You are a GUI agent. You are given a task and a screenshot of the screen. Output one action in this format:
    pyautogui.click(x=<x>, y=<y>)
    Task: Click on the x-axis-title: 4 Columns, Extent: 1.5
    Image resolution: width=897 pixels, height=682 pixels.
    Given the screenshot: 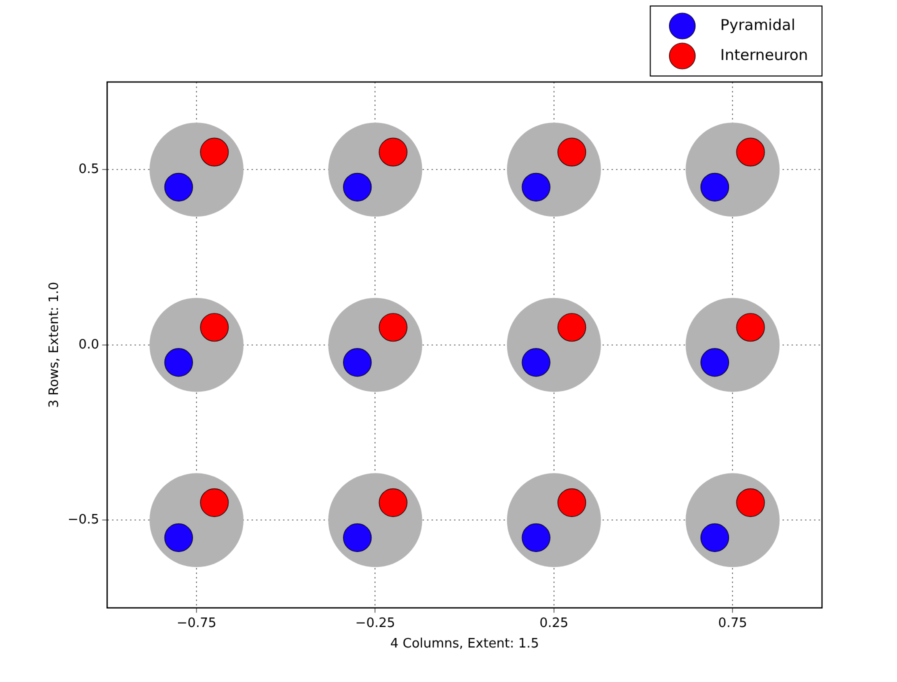 What is the action you would take?
    pyautogui.click(x=464, y=644)
    